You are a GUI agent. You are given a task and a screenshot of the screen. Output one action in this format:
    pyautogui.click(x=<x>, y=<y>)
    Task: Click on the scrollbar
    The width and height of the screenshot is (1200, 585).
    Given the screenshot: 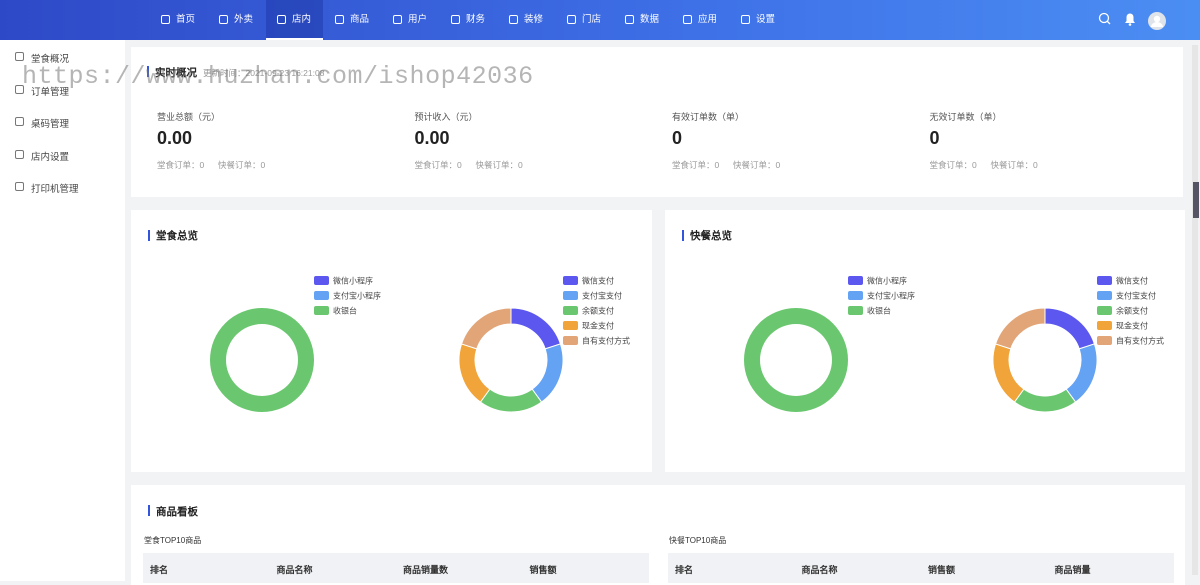 What is the action you would take?
    pyautogui.click(x=1195, y=310)
    